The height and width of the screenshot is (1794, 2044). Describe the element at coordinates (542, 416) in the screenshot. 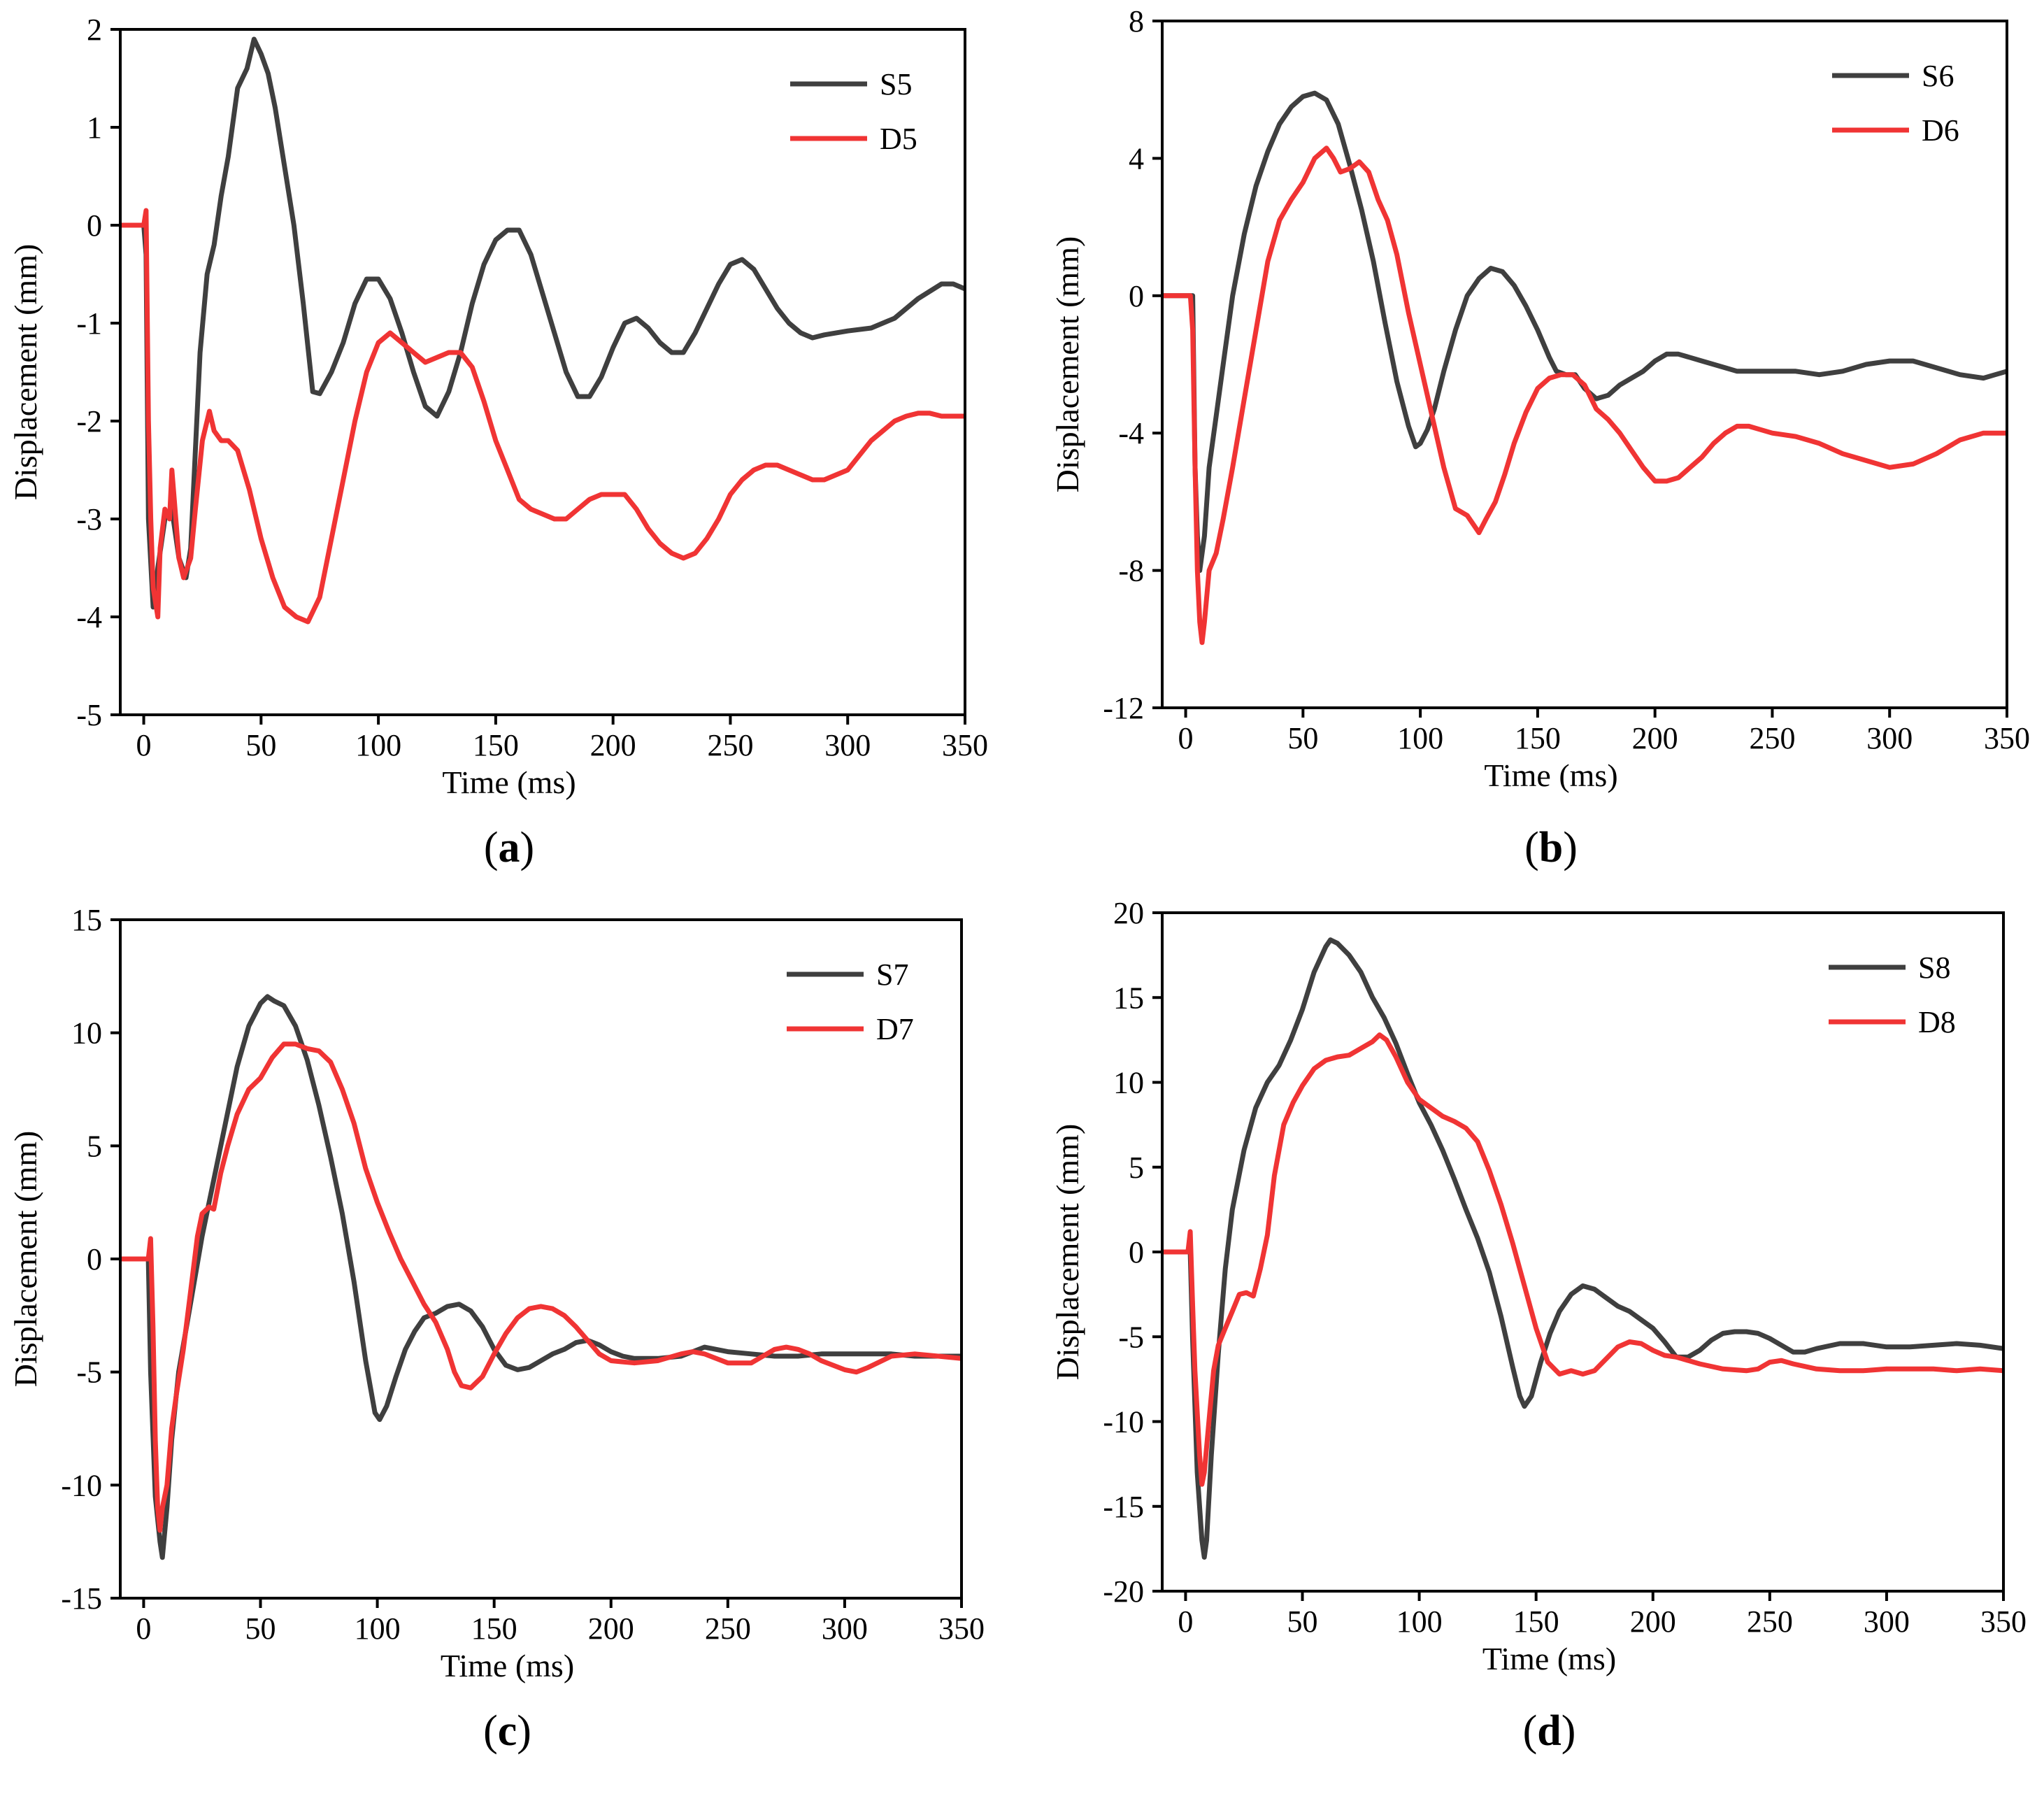

I see `series-line-d5` at that location.